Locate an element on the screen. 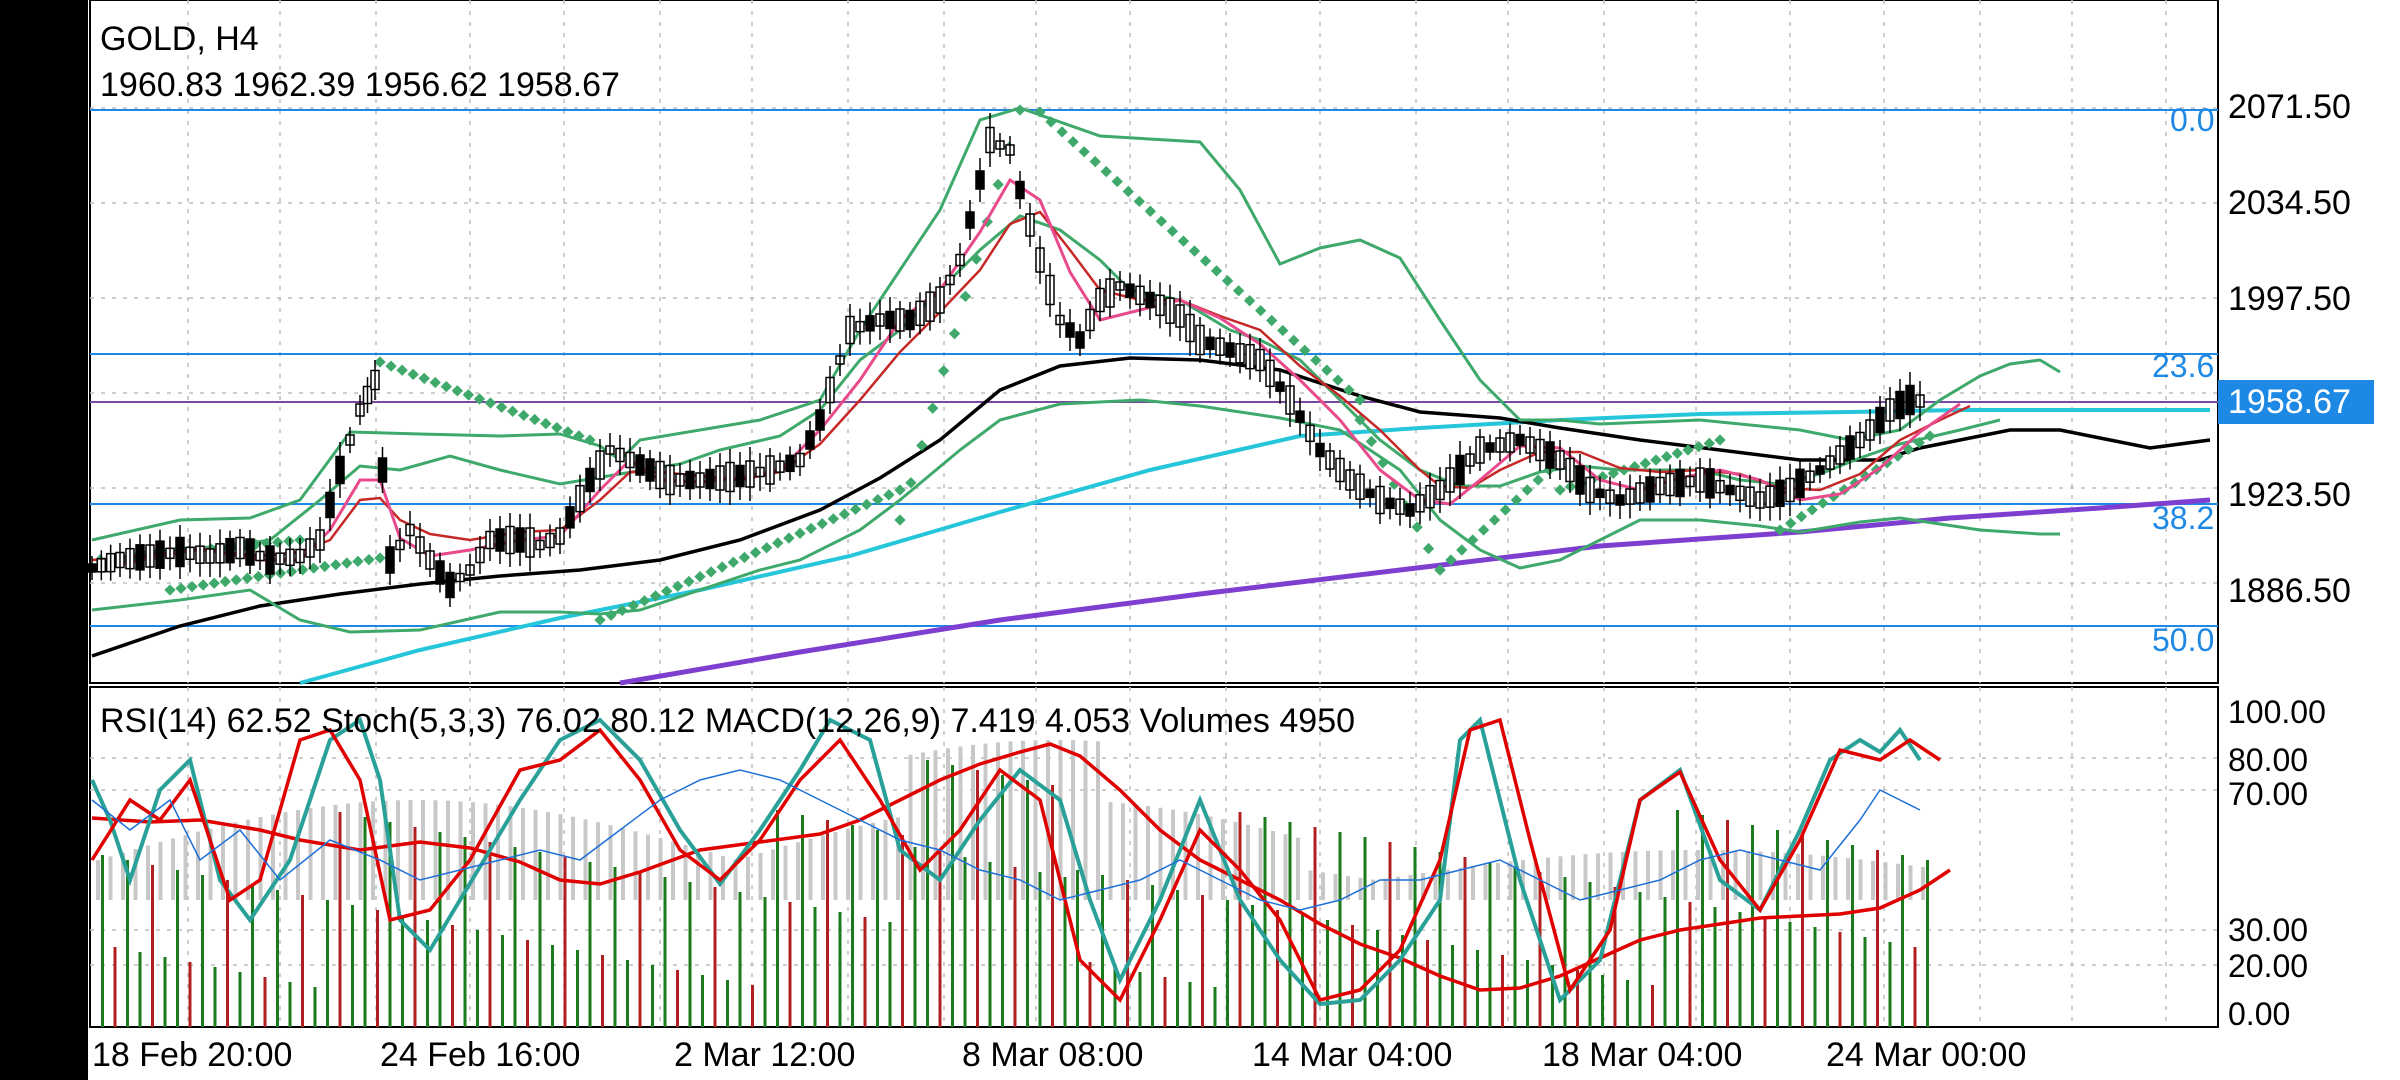 This screenshot has width=2400, height=1080. osc-label-20: 20.00 is located at coordinates (2268, 966).